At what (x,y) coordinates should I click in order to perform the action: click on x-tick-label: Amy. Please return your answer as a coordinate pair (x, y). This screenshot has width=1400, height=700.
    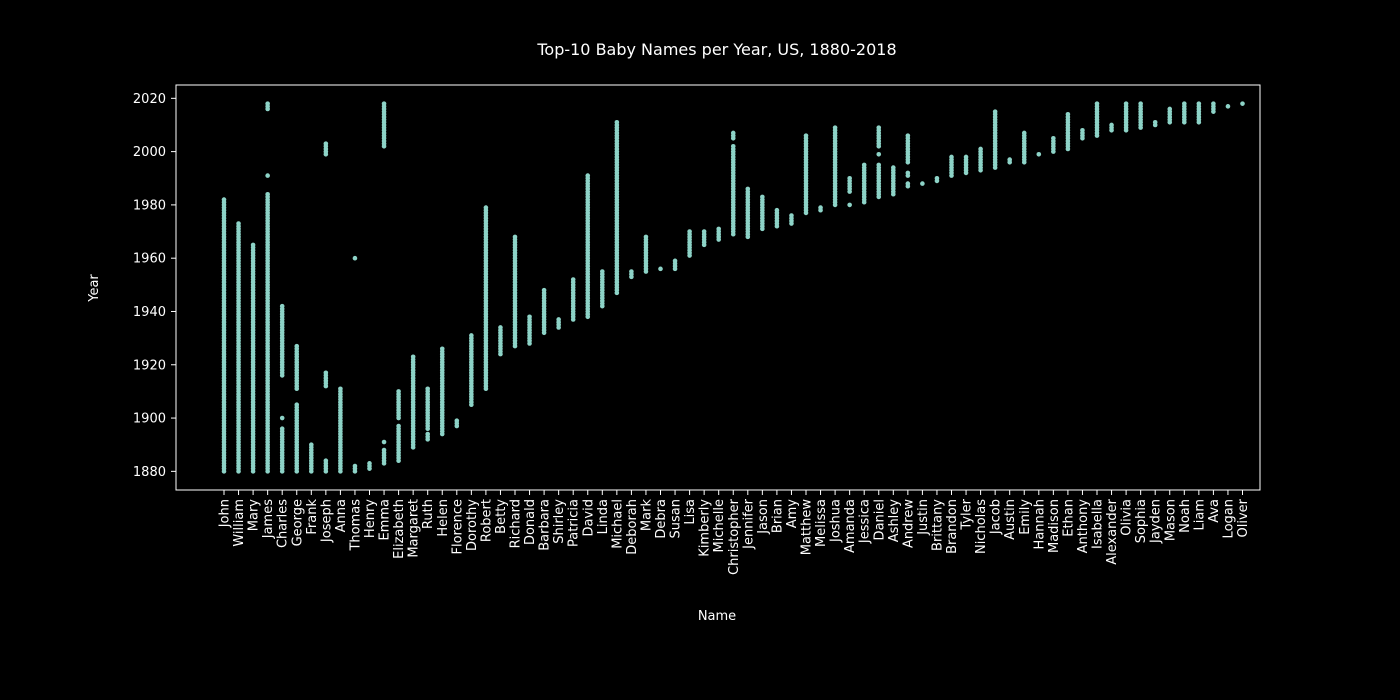
    Looking at the image, I should click on (792, 514).